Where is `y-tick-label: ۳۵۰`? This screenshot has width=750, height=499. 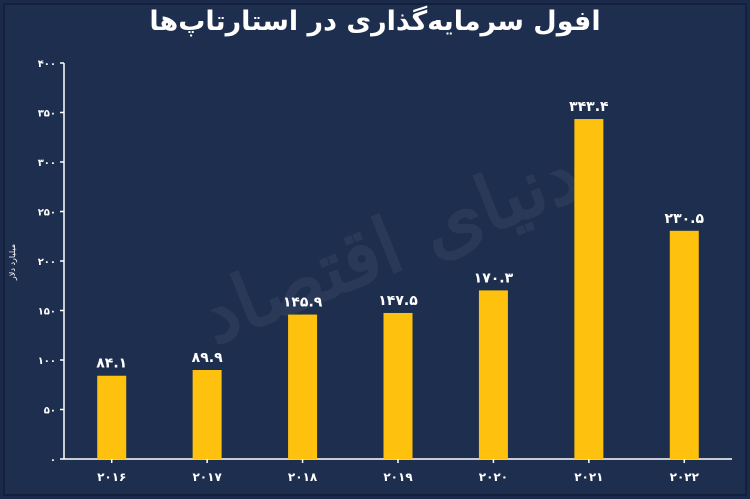 y-tick-label: ۳۵۰ is located at coordinates (47, 114).